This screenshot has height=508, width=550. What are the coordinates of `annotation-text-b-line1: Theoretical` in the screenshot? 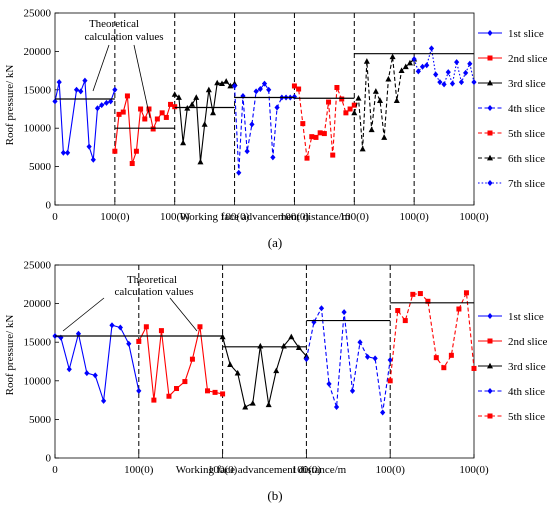 It's located at (152, 280).